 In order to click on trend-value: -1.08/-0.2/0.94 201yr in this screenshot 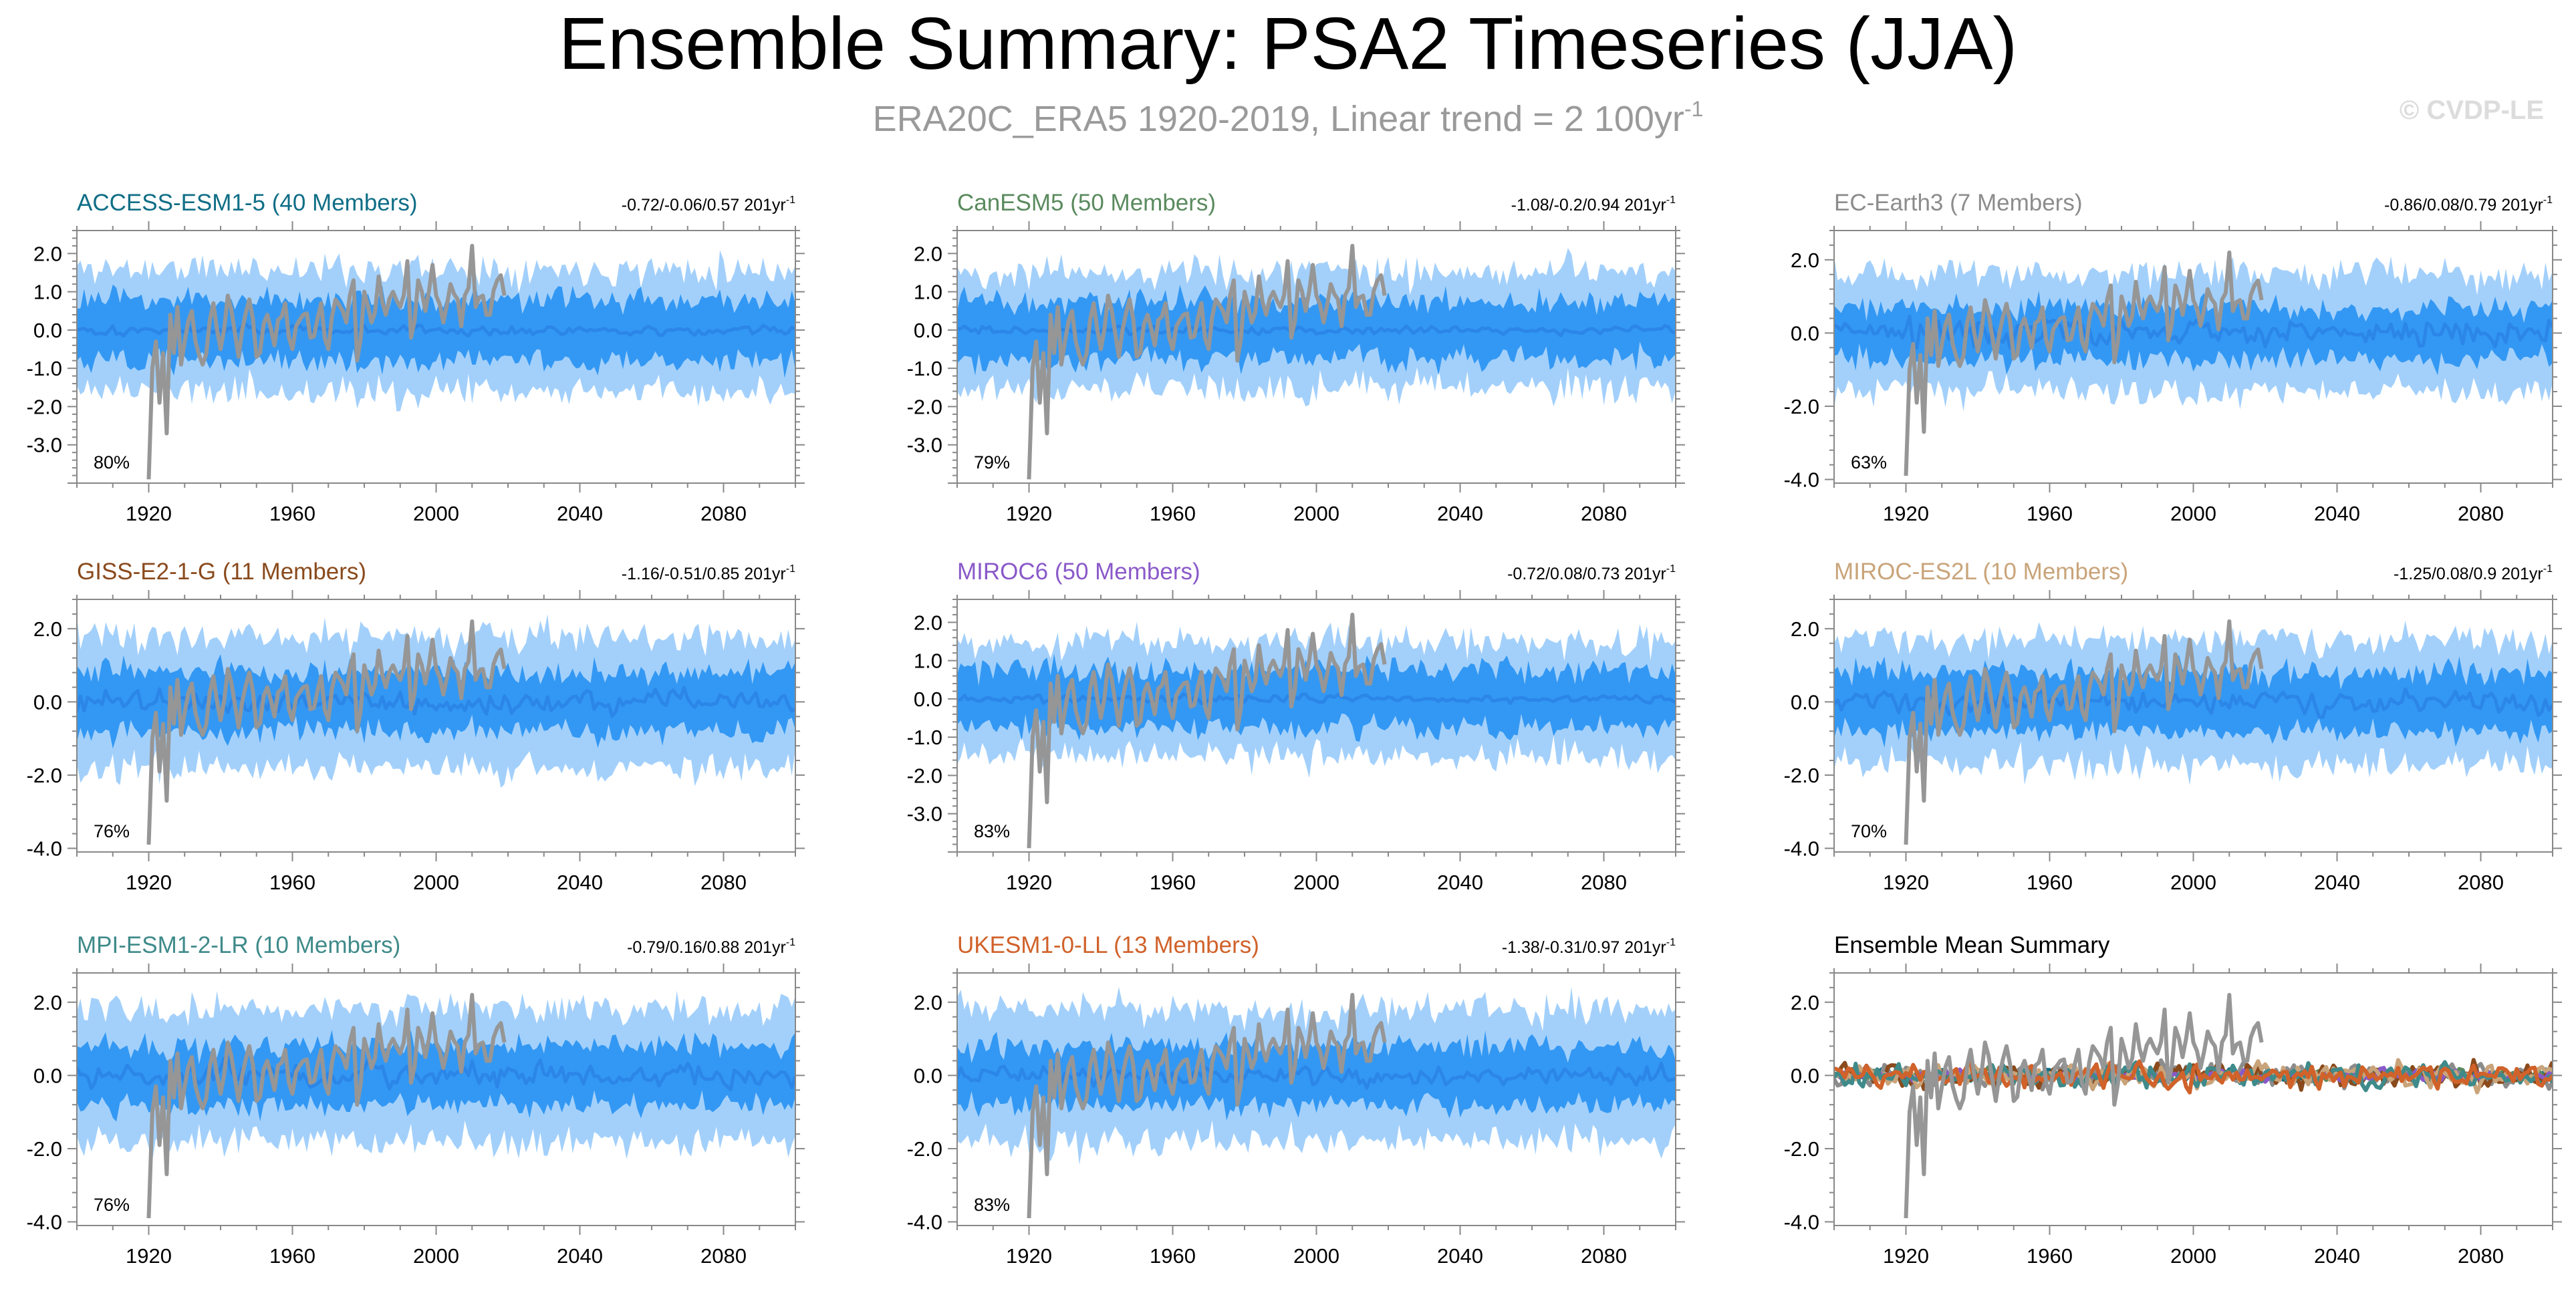, I will do `click(1589, 205)`.